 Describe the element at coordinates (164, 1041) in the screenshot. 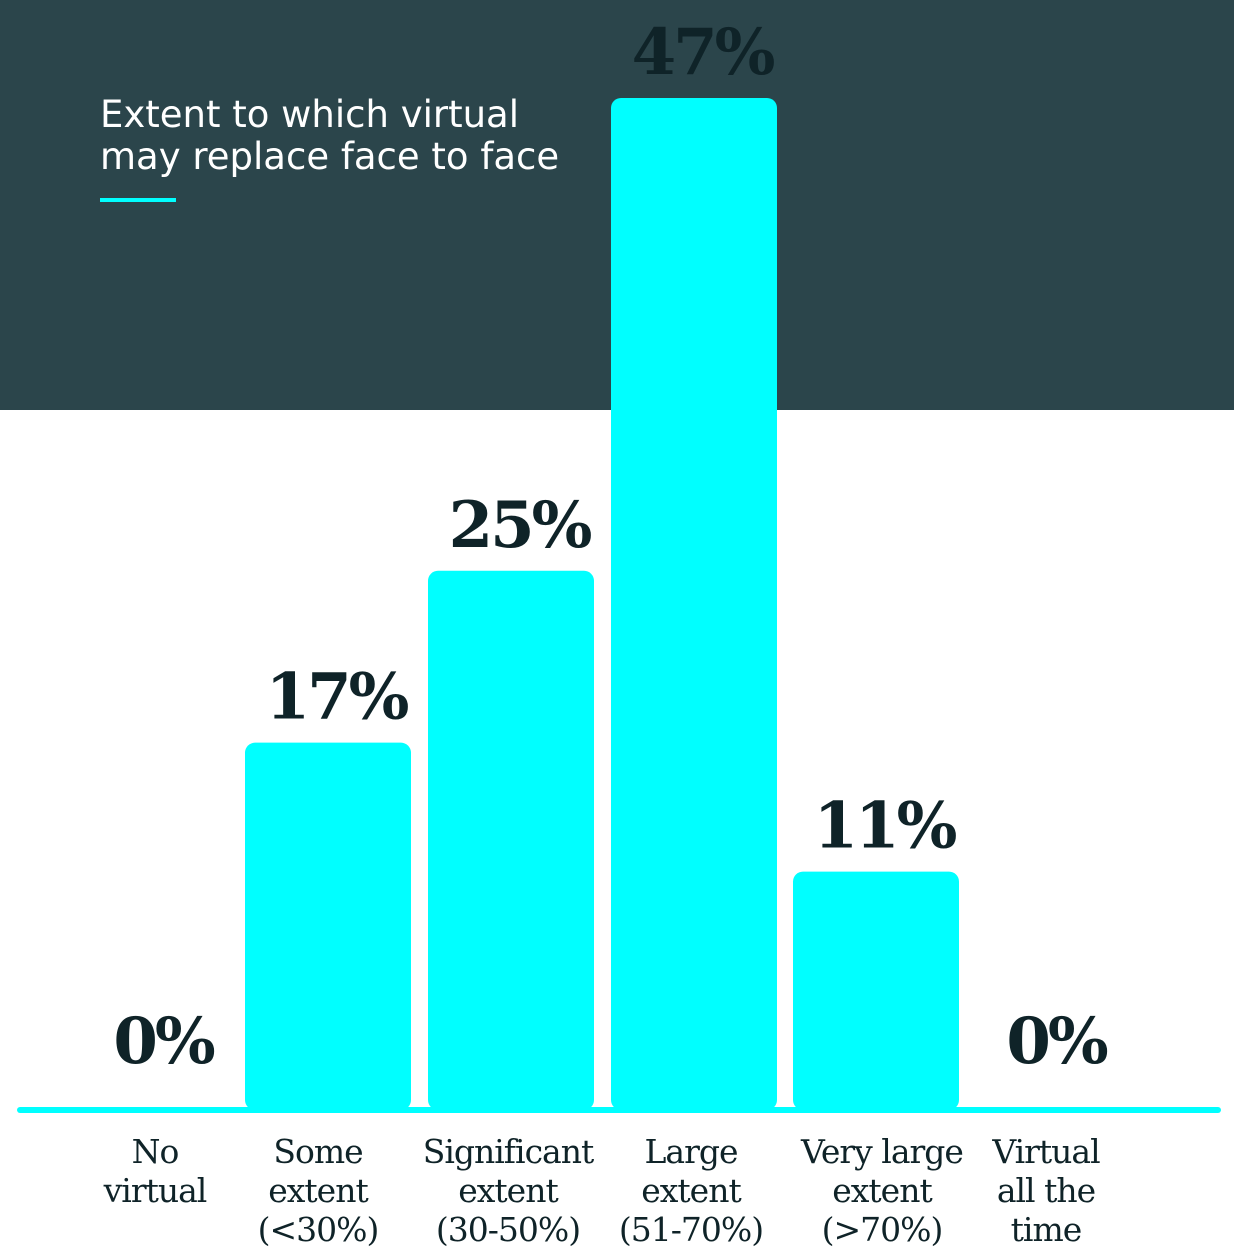

I see `value-label-no-virtual: 0%` at that location.